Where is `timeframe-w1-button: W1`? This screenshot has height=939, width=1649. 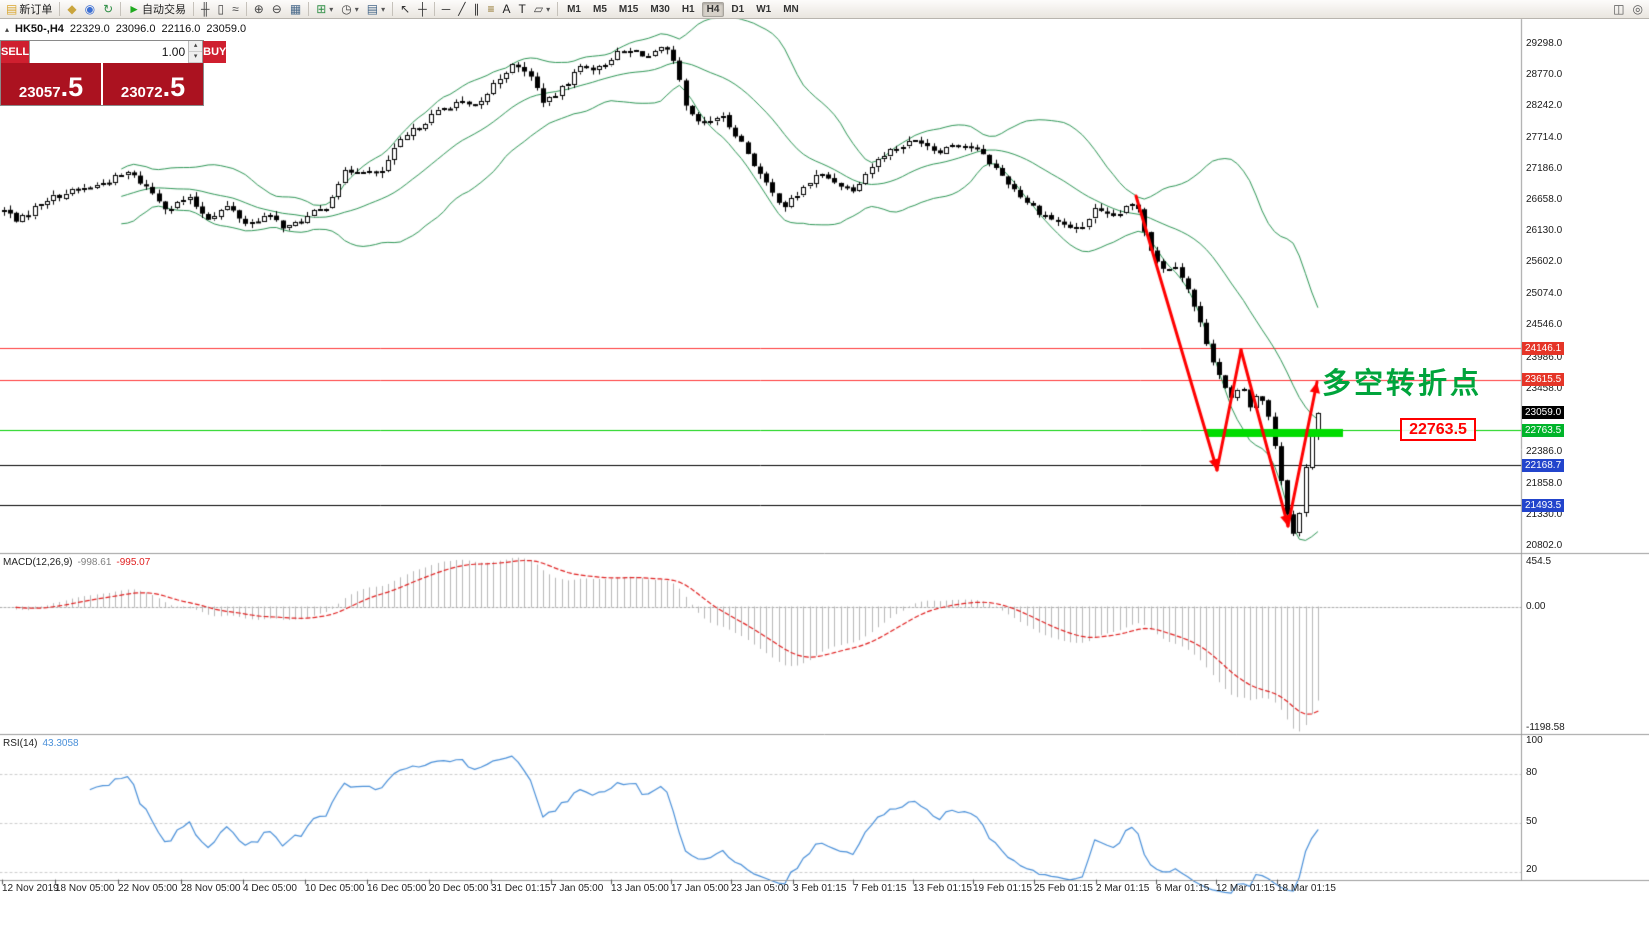
timeframe-w1-button: W1 is located at coordinates (764, 9).